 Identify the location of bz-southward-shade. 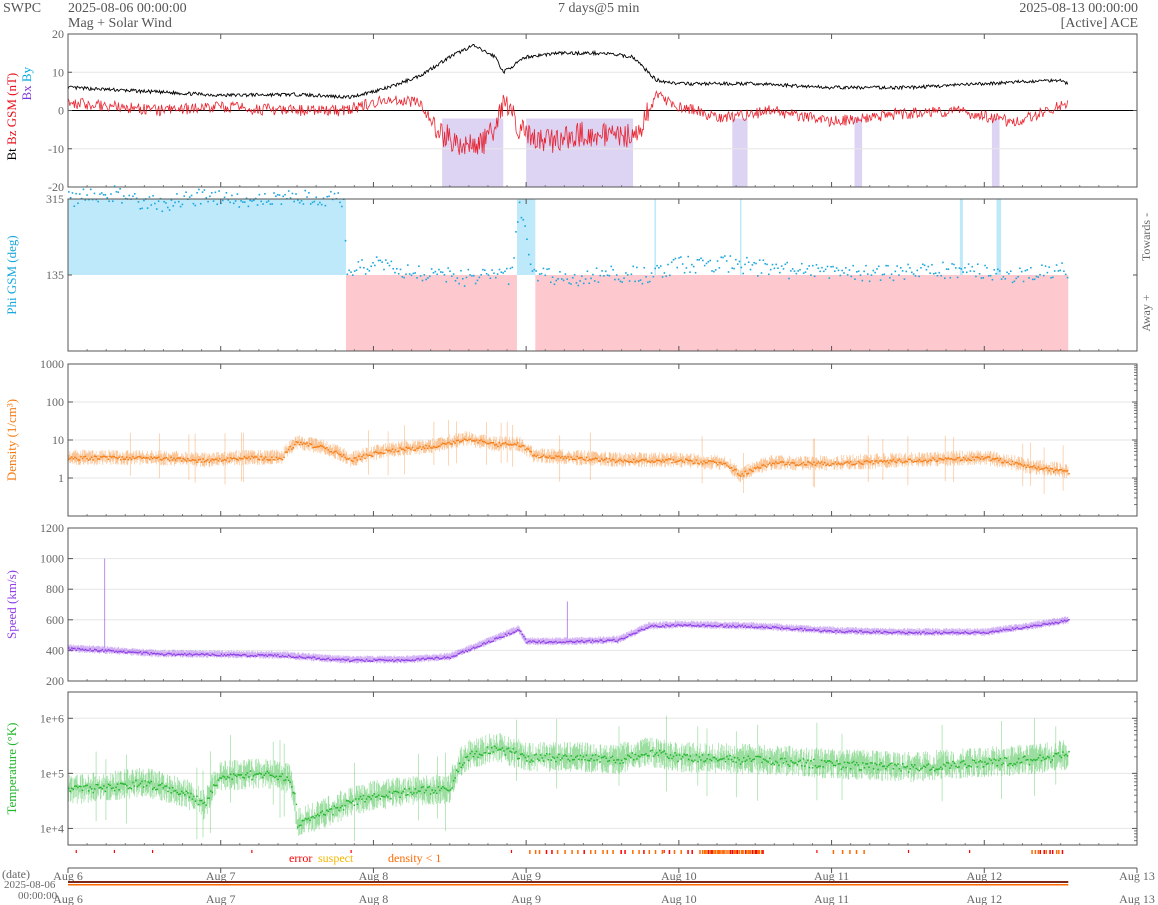
(858, 152).